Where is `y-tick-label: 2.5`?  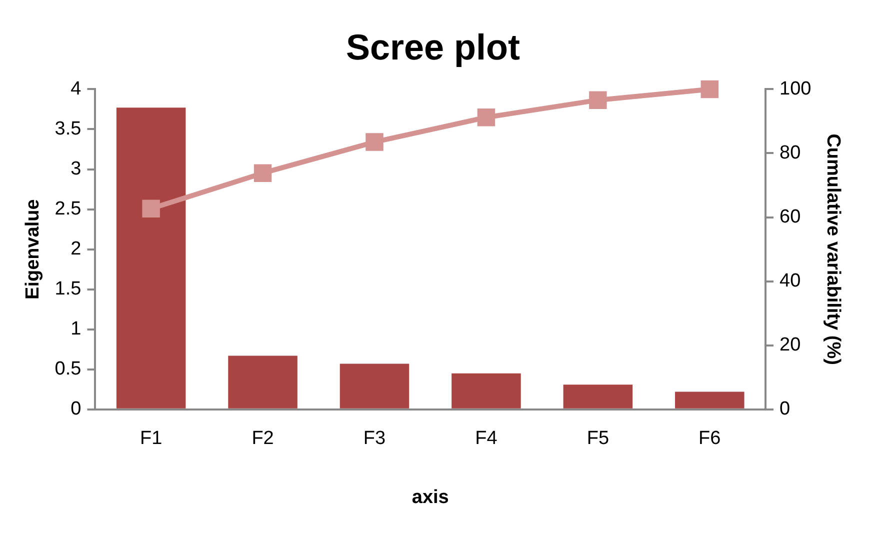
y-tick-label: 2.5 is located at coordinates (68, 209).